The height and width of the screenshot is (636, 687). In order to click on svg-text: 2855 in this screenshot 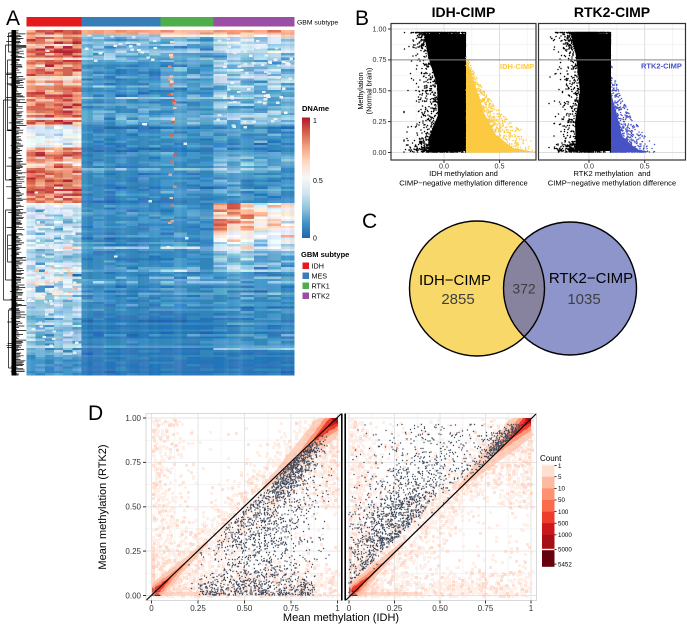, I will do `click(457, 299)`.